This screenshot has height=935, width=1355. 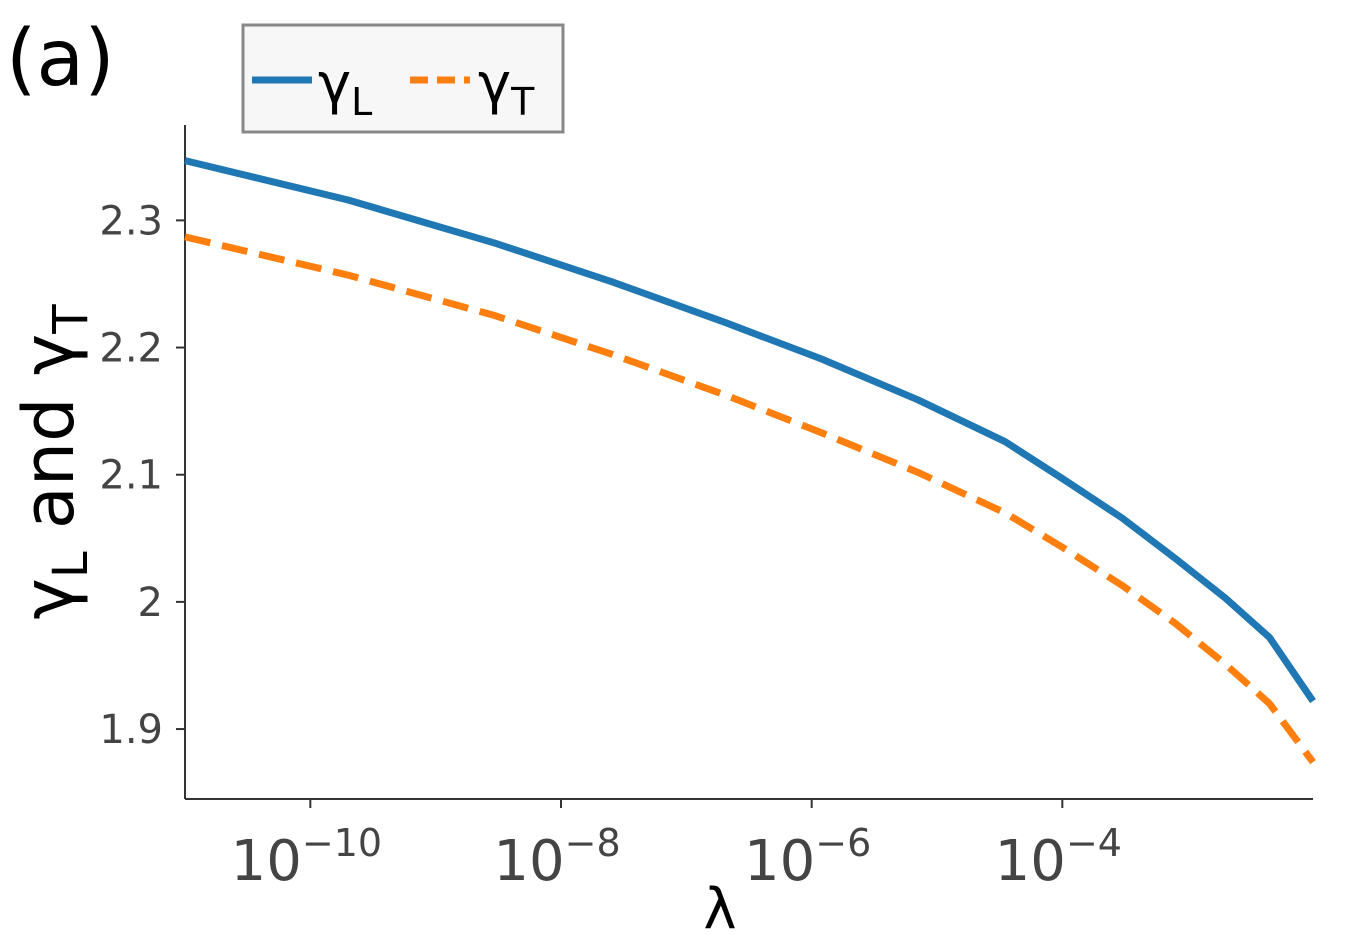 I want to click on x-tick-label: 10⁻⁴, so click(x=1058, y=857).